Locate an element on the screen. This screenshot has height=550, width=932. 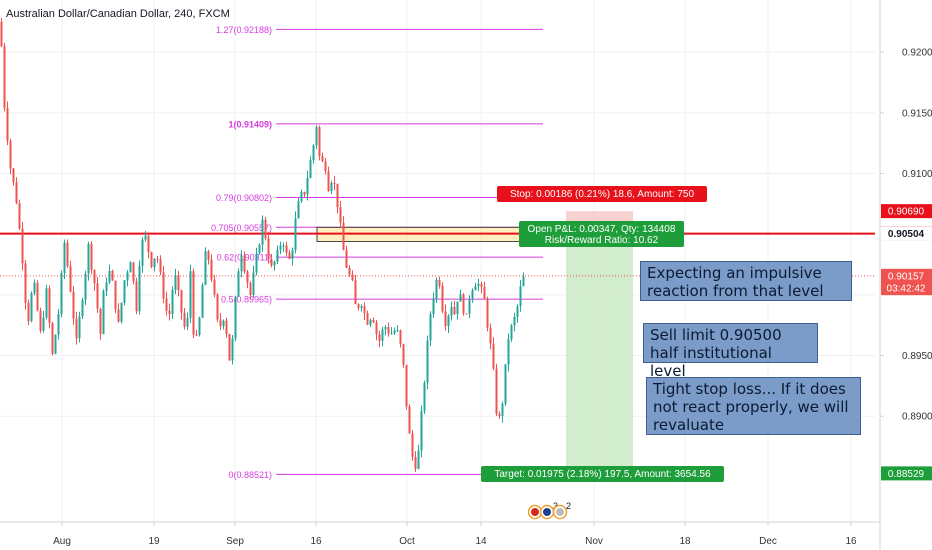
note-sell-limit-line2: half institutional level is located at coordinates (711, 362).